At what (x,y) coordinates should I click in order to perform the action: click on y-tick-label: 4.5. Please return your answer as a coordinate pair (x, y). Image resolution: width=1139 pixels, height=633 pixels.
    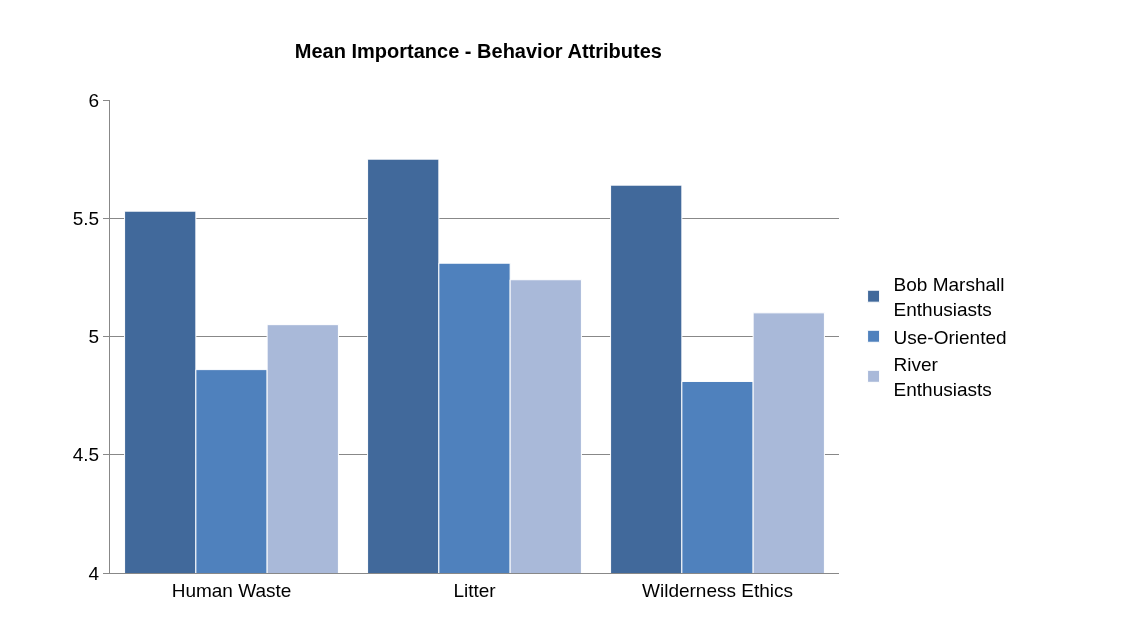
    Looking at the image, I should click on (86, 455).